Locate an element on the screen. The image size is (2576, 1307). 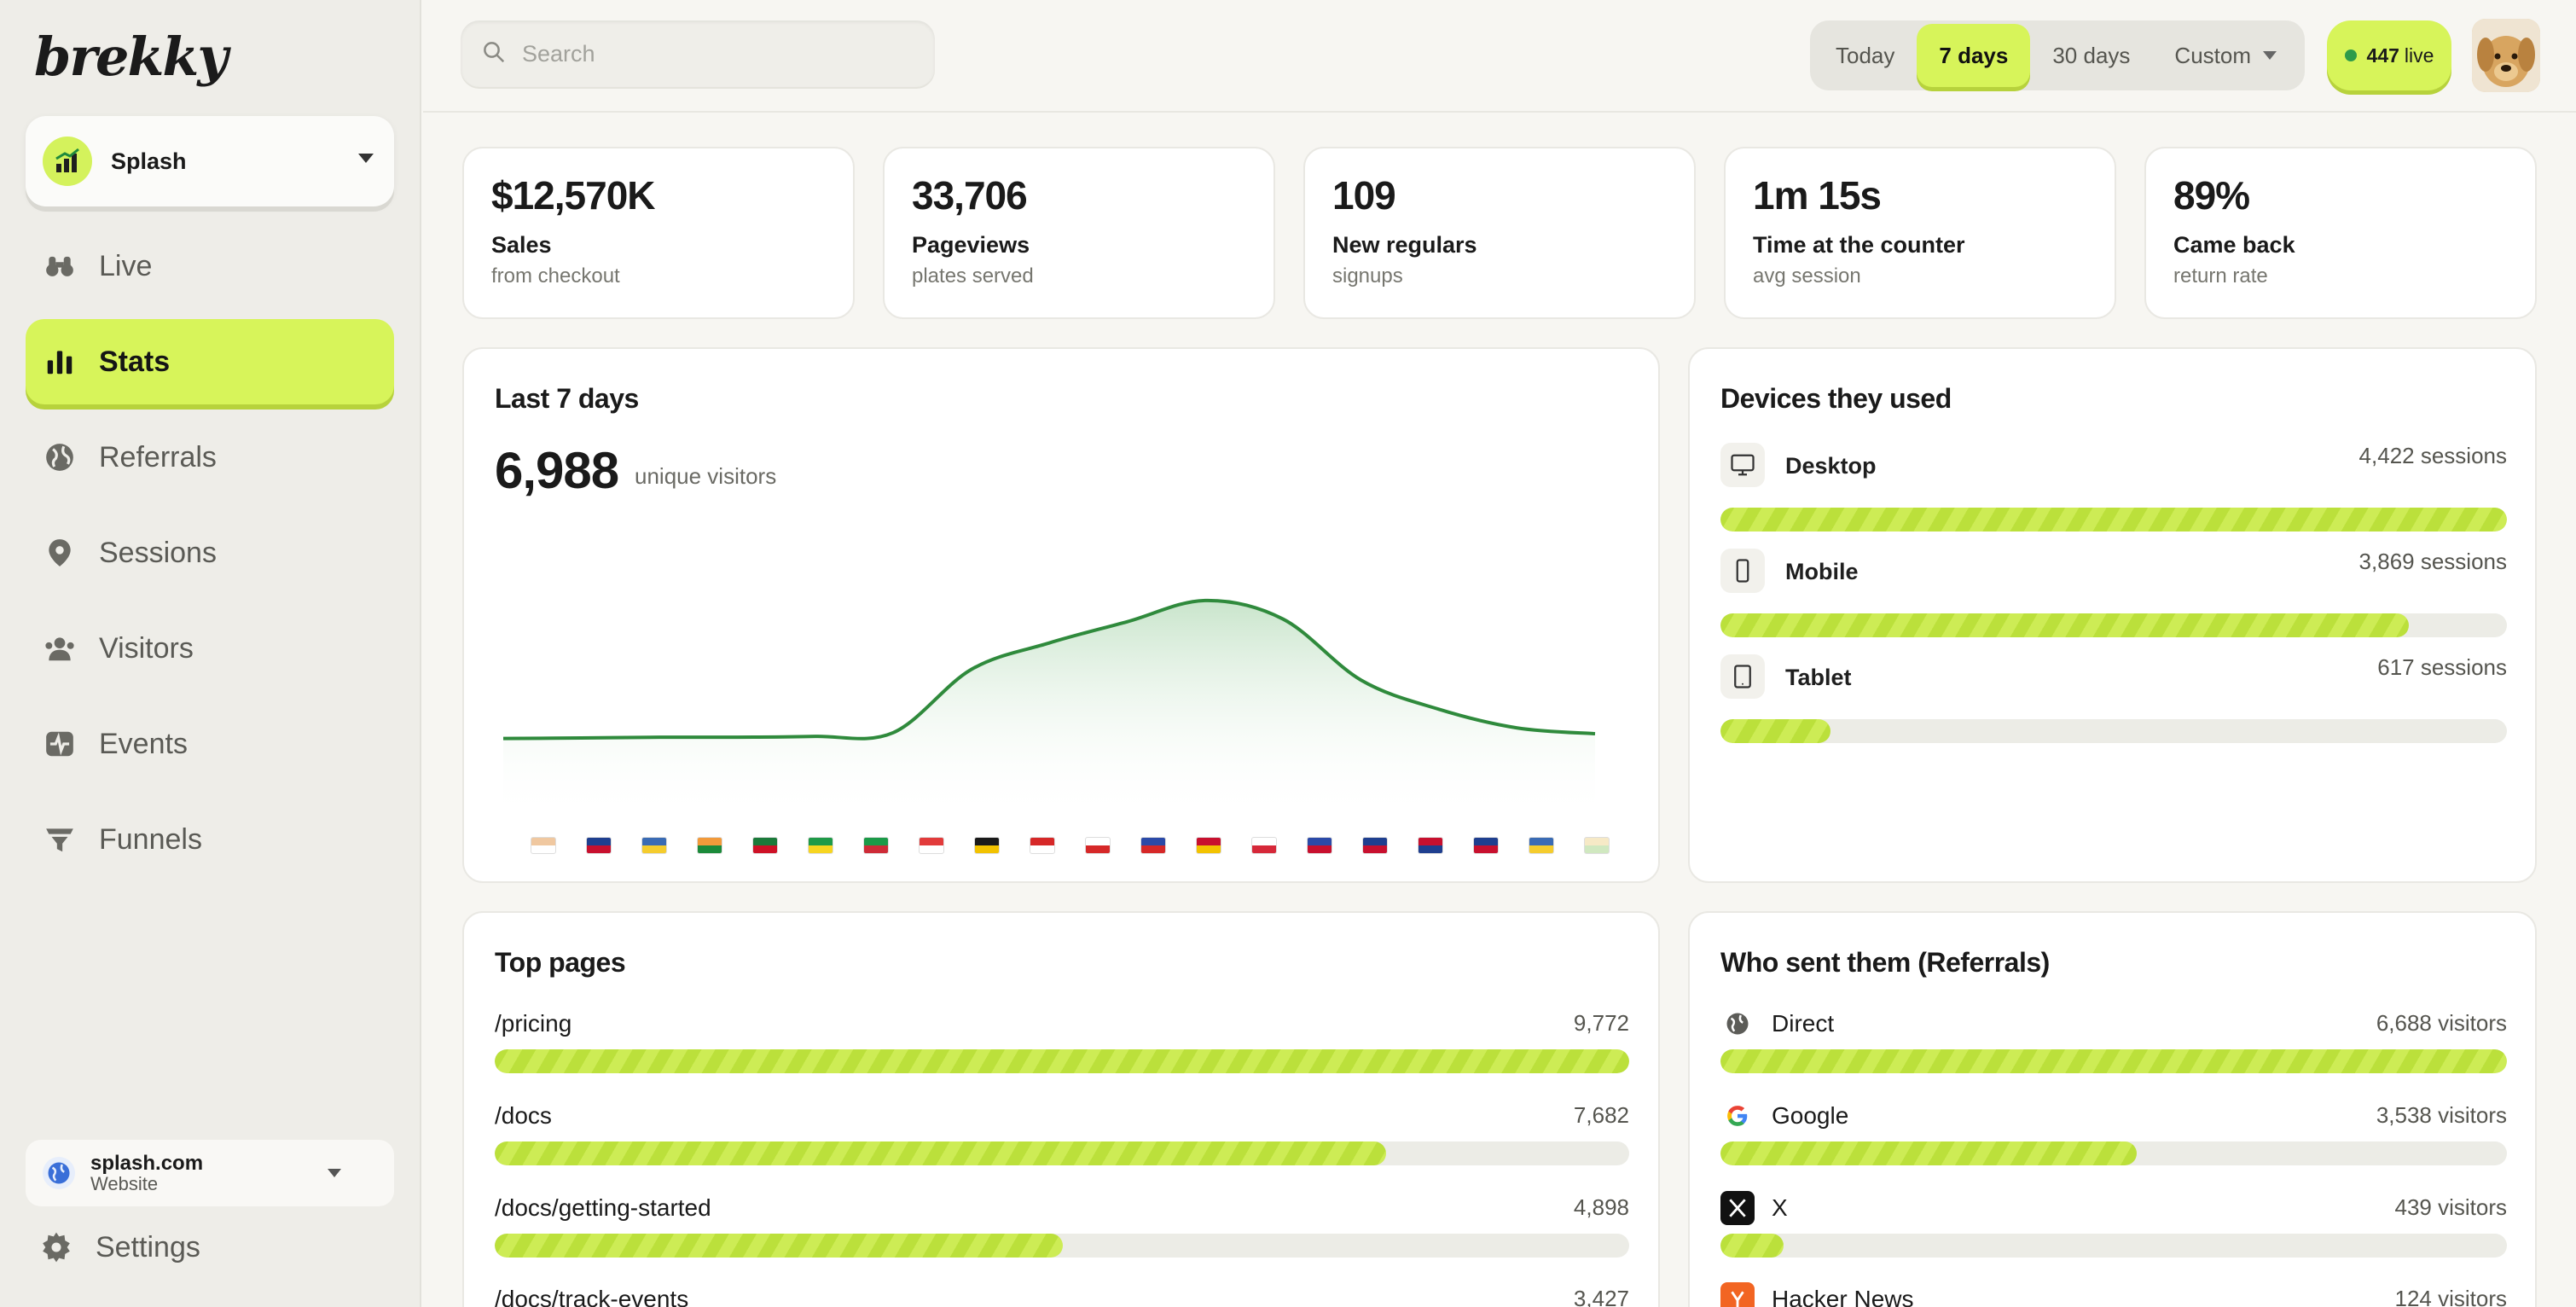
site-switcher: splash.com Website is located at coordinates (210, 1173).